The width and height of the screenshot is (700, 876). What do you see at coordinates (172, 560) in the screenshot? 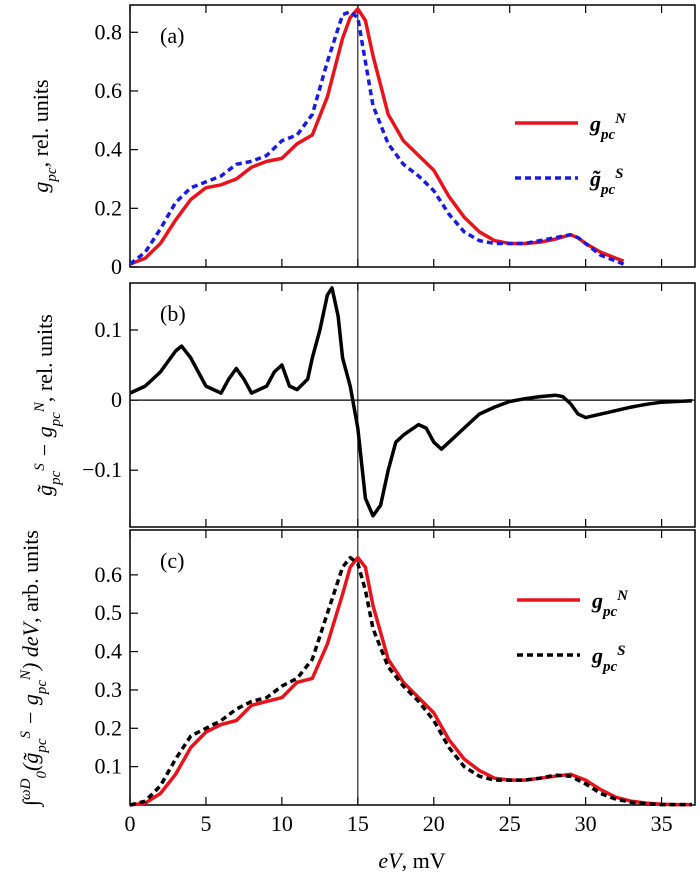
I see `panel-label: (c)` at bounding box center [172, 560].